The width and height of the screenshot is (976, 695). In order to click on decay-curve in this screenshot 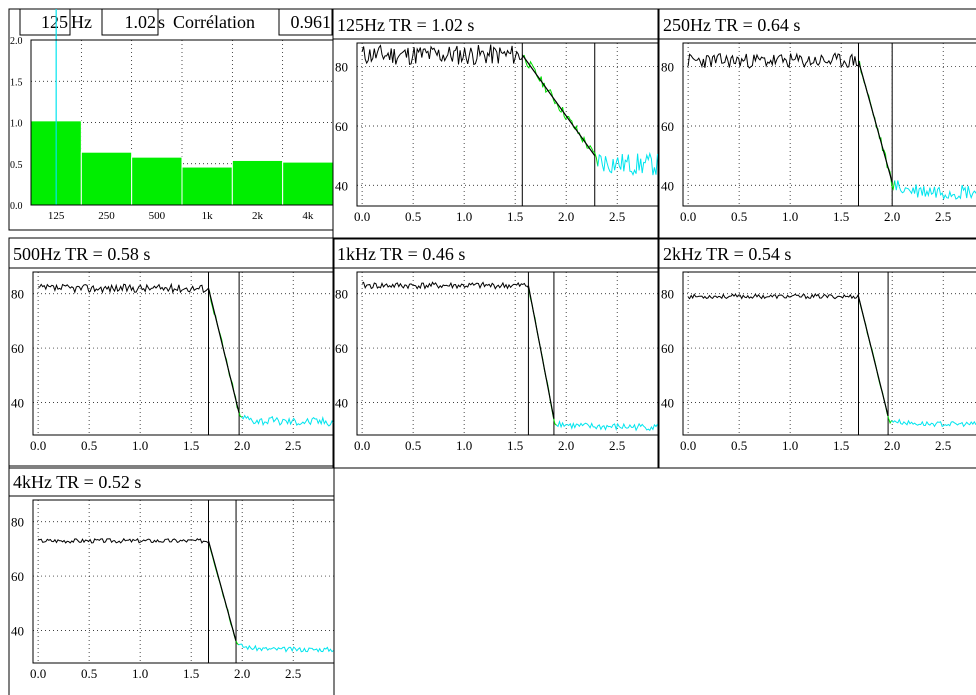, I will do `click(877, 125)`.